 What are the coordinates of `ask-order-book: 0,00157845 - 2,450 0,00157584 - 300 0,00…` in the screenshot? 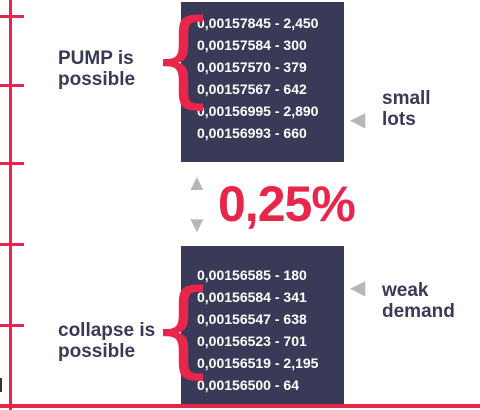 It's located at (262, 82).